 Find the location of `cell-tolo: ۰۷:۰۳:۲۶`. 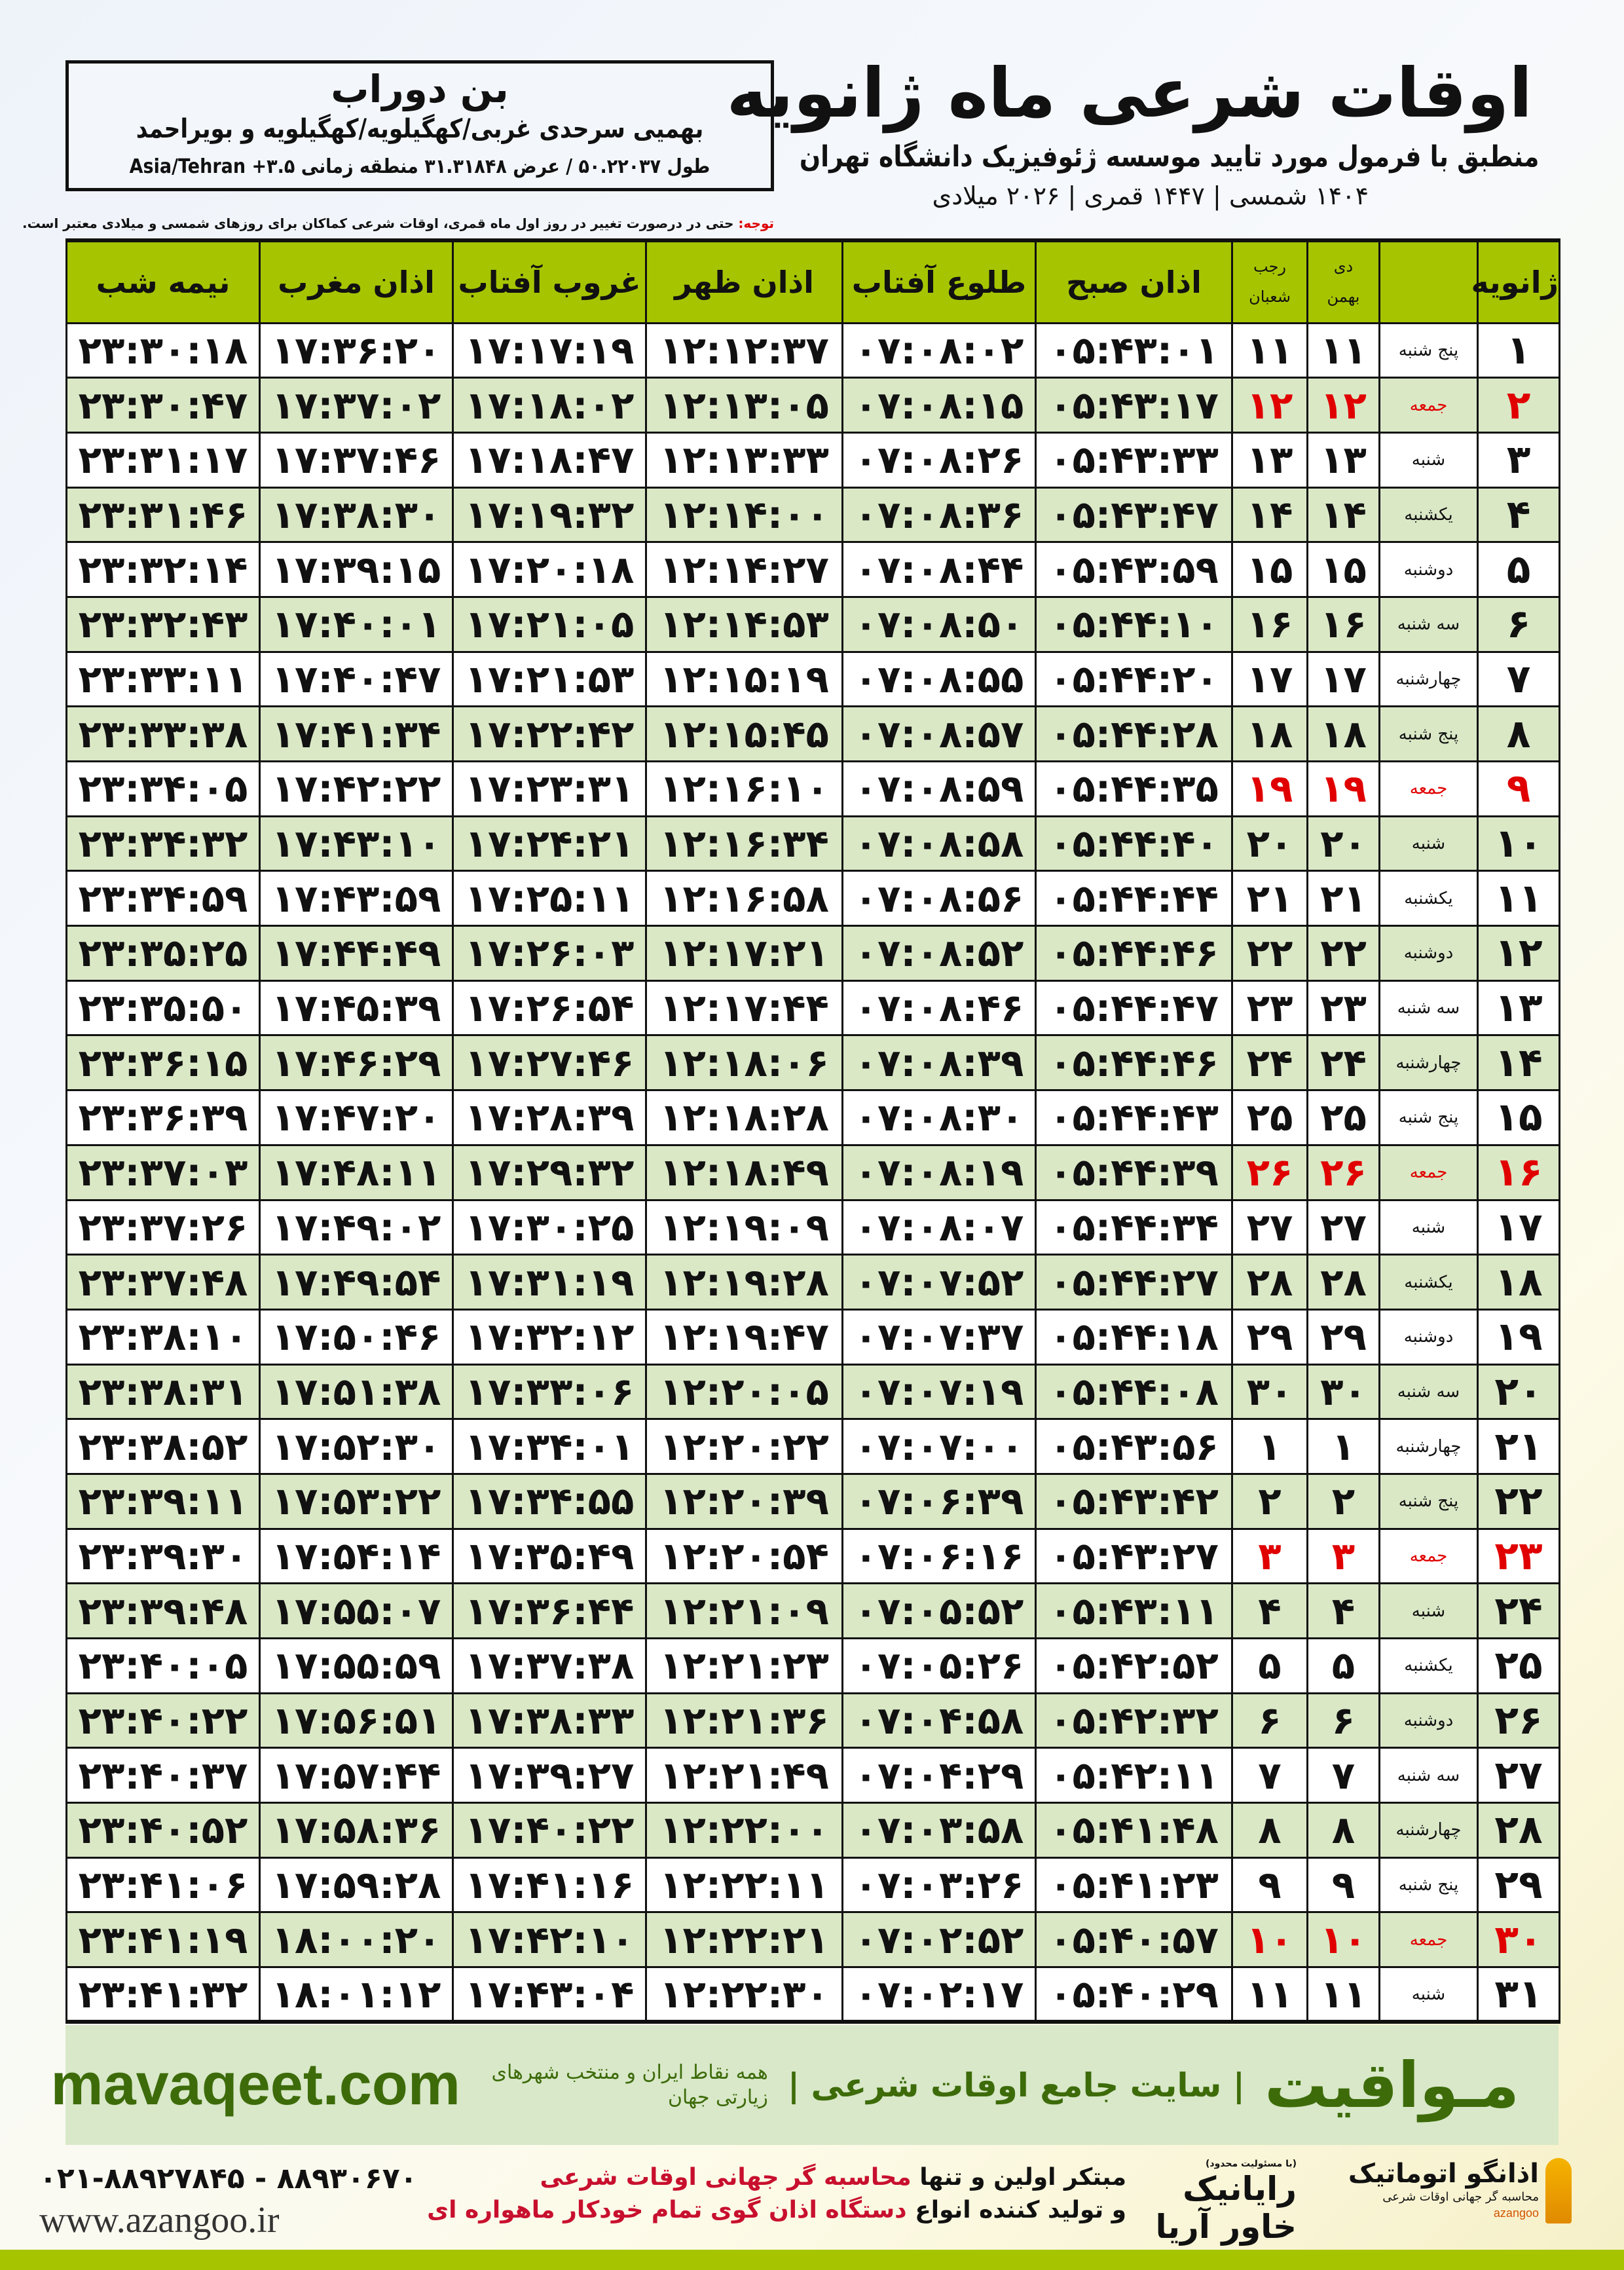

cell-tolo: ۰۷:۰۳:۲۶ is located at coordinates (939, 1885).